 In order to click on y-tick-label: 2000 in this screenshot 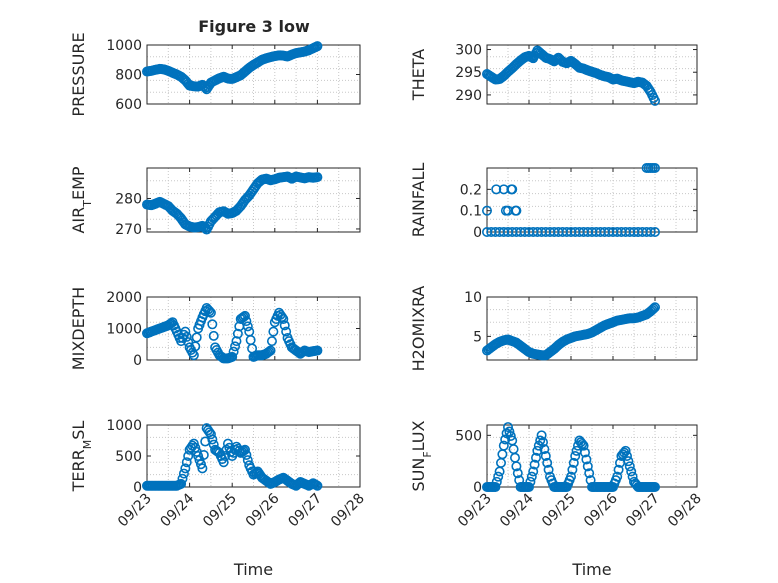, I will do `click(124, 298)`.